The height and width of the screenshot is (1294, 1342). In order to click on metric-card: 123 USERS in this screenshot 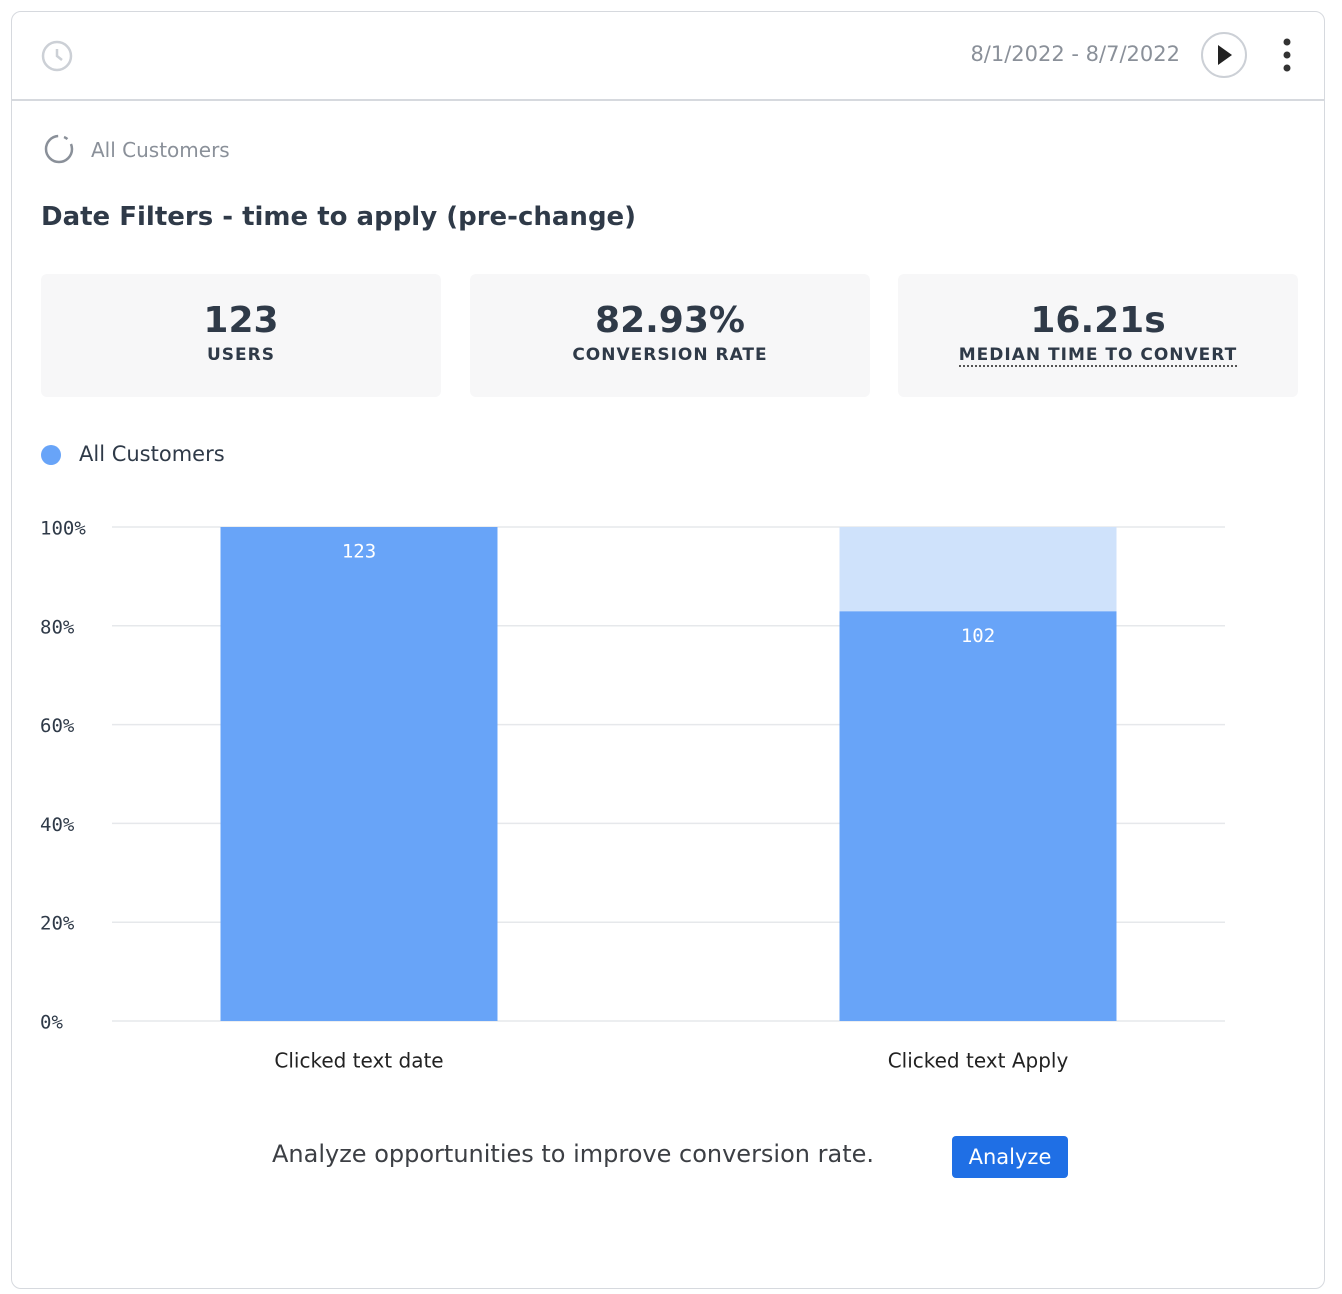, I will do `click(241, 335)`.